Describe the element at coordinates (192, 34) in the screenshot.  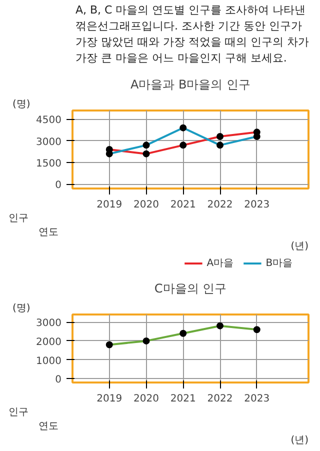
I see `text: A, B, C 마을의 연도별 인구를 조사하여 나타낸 꺾은선그래프입니다. 조사한 기간 동안 인구가 가장 많았던 때와 가장 적었을 때의 인구의 차가 가장 큰 마을은 어느 마을인지 구해 보세요.` at that location.